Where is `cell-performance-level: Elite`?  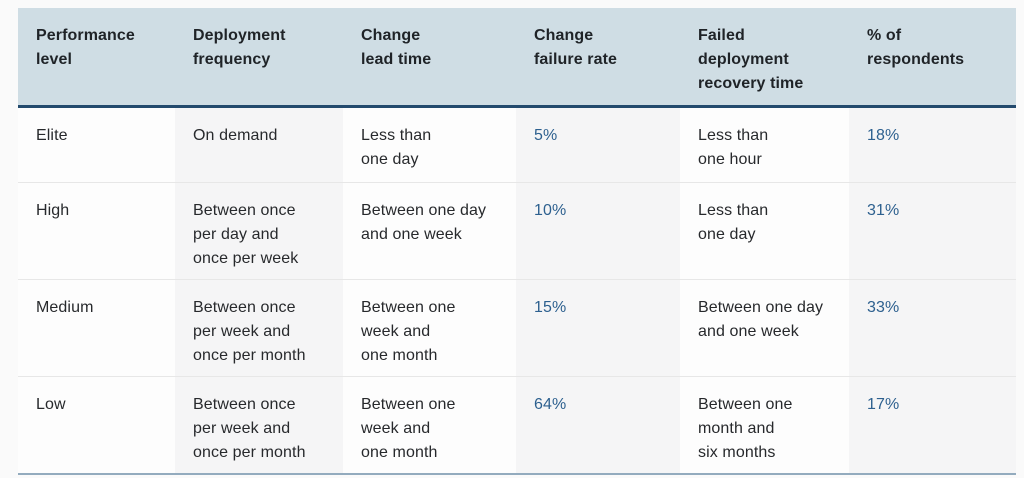
cell-performance-level: Elite is located at coordinates (96, 144).